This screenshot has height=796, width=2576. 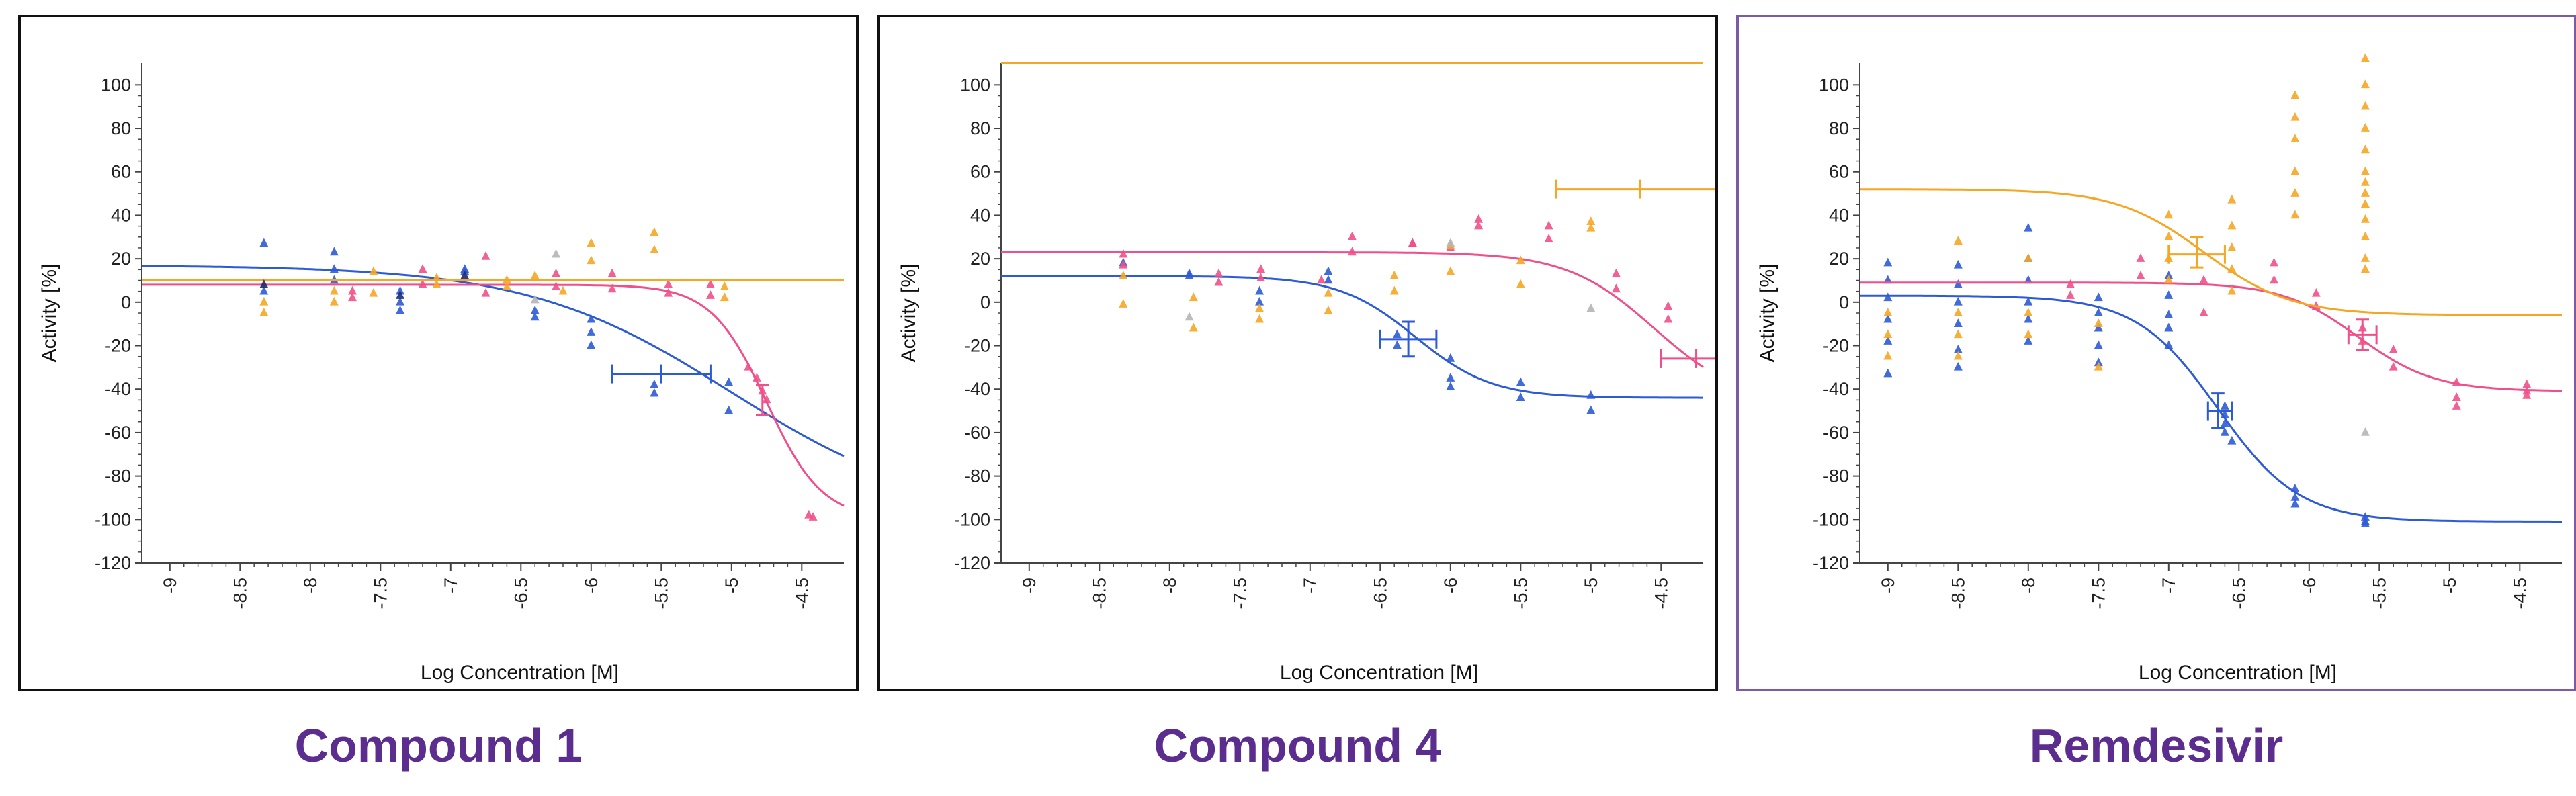 What do you see at coordinates (493, 361) in the screenshot?
I see `fit-curve-blue` at bounding box center [493, 361].